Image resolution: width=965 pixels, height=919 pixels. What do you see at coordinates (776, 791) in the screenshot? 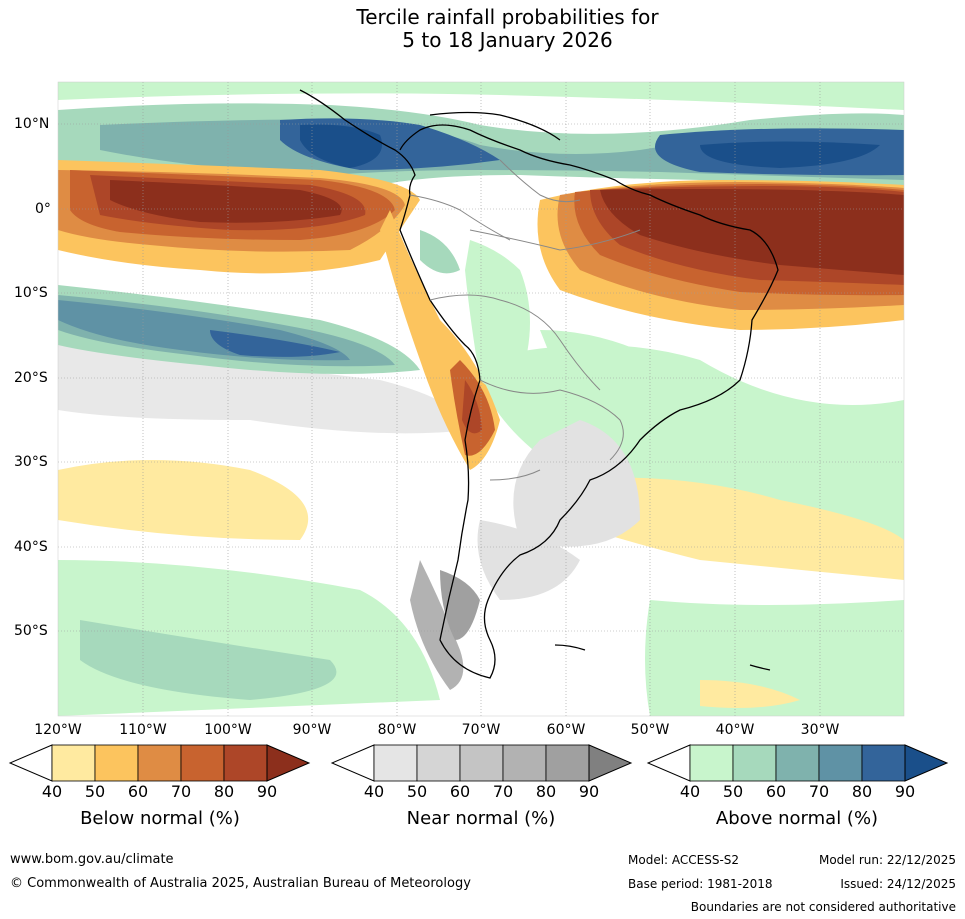
I see `colorbar-above-tick: 60` at bounding box center [776, 791].